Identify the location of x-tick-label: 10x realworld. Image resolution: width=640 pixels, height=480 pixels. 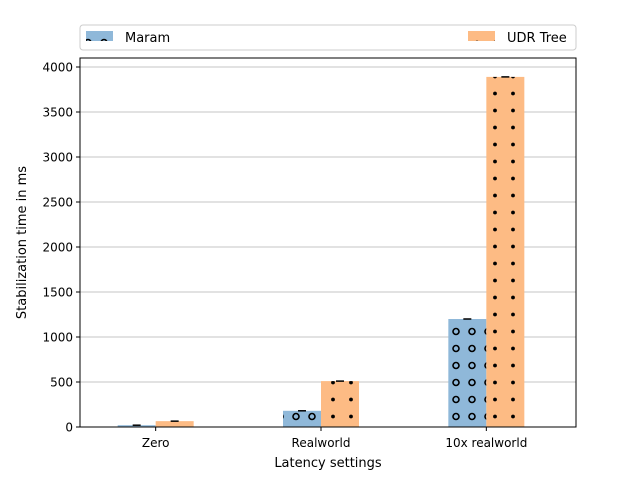
(486, 443).